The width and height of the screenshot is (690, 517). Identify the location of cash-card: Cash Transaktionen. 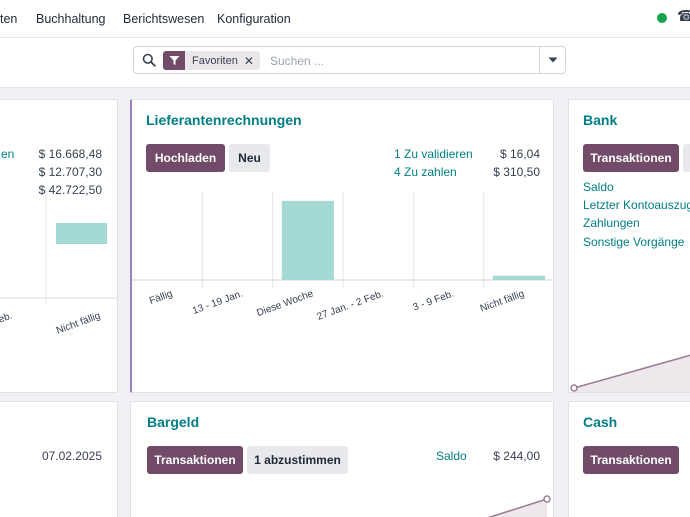
(629, 459).